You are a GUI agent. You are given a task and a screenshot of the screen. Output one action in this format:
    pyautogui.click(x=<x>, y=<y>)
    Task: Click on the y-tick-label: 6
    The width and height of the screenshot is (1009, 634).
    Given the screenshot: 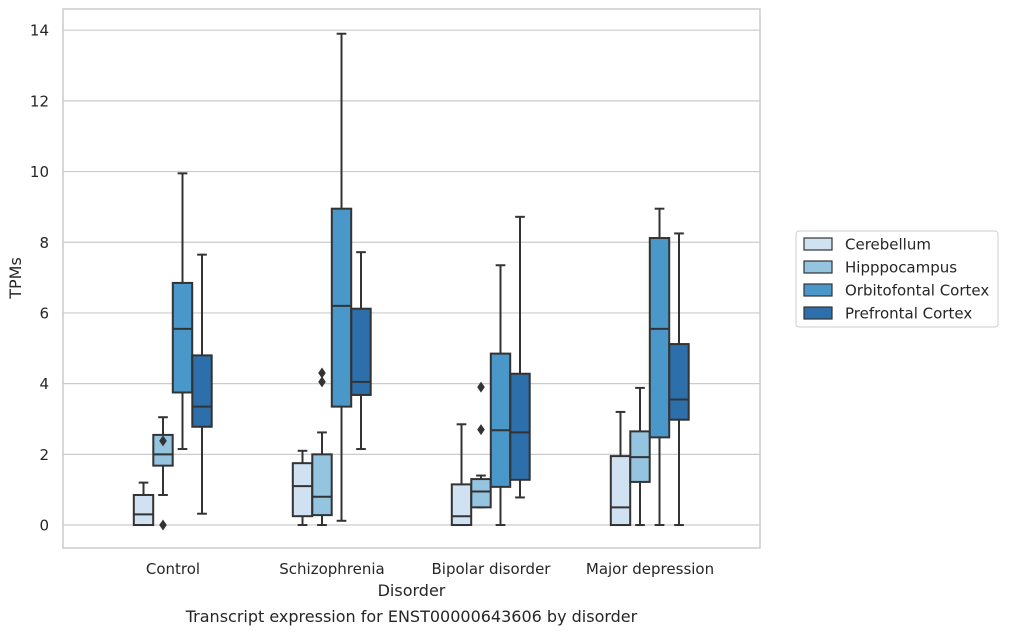 What is the action you would take?
    pyautogui.click(x=44, y=313)
    